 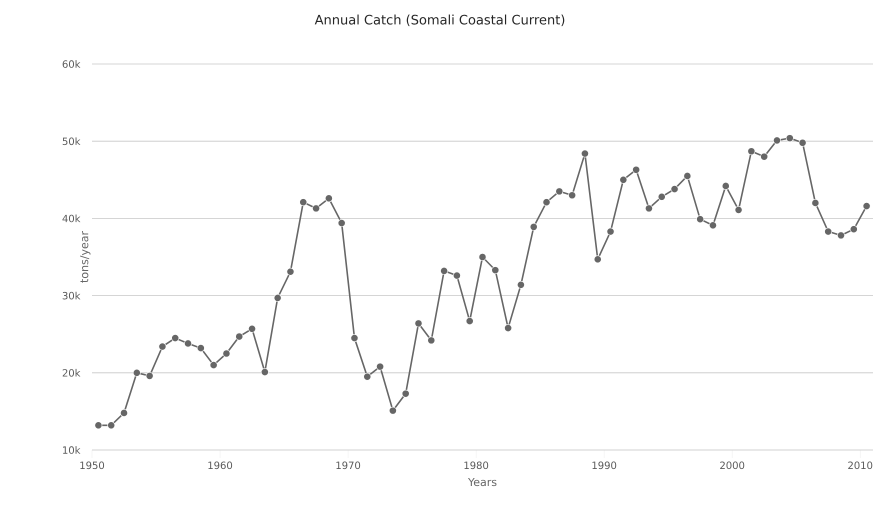 I want to click on x-tick-label: 1960, so click(x=220, y=466).